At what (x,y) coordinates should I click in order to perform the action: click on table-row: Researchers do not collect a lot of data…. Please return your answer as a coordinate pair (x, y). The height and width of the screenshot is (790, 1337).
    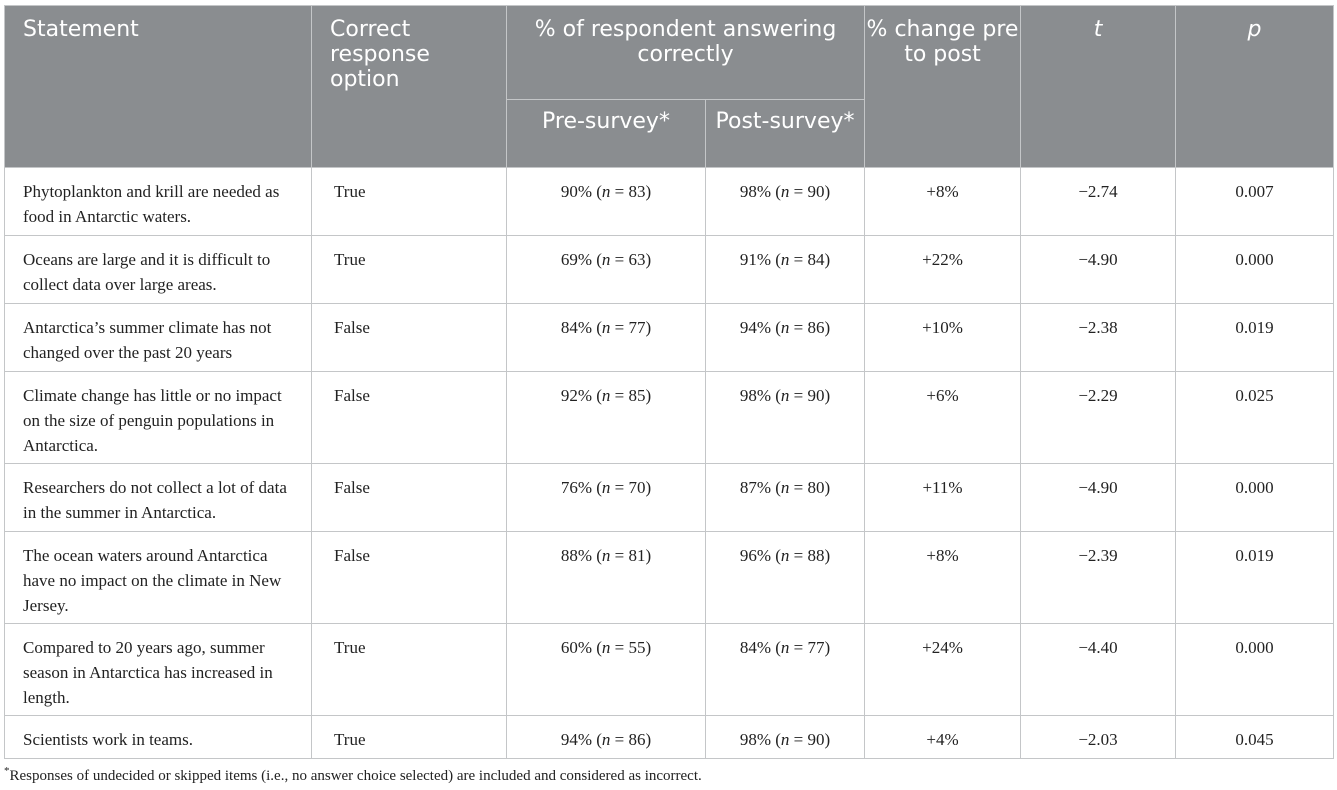
    Looking at the image, I should click on (669, 497).